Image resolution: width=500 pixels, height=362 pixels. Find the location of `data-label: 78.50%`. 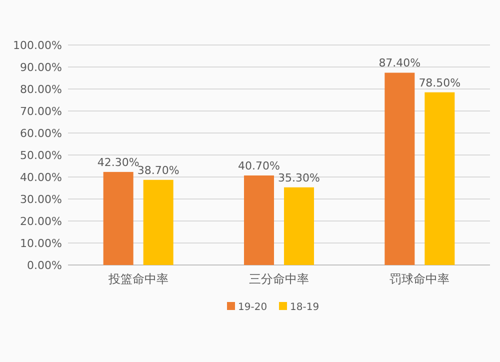

data-label: 78.50% is located at coordinates (439, 83).